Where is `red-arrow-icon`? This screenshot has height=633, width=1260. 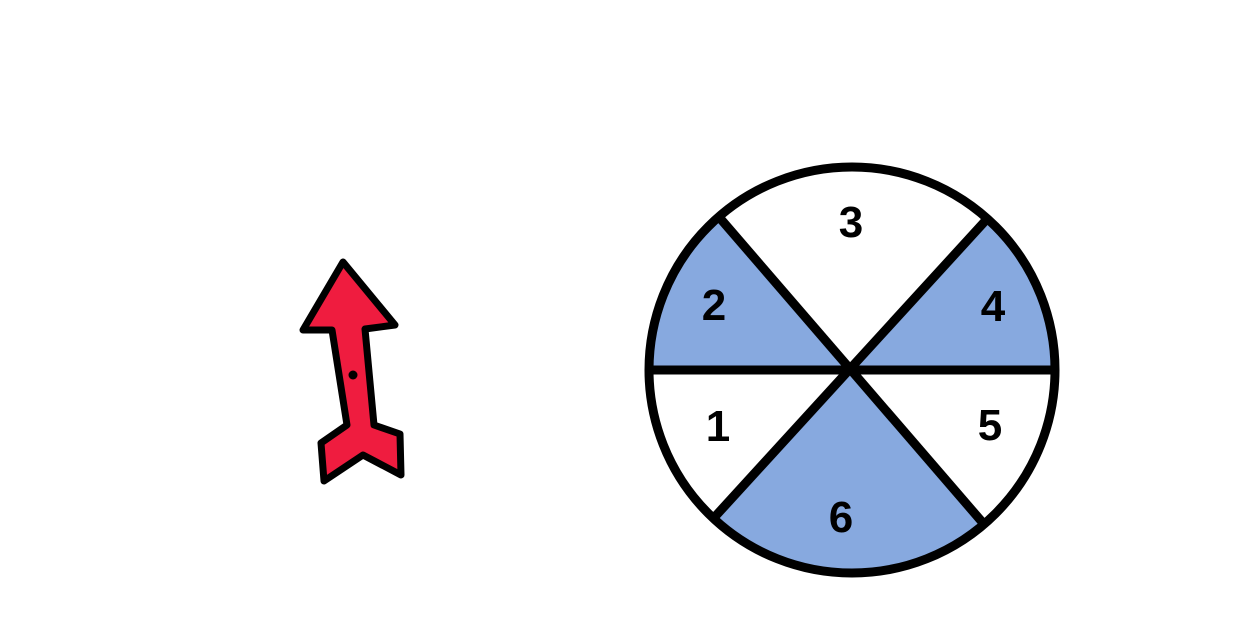 red-arrow-icon is located at coordinates (352, 371).